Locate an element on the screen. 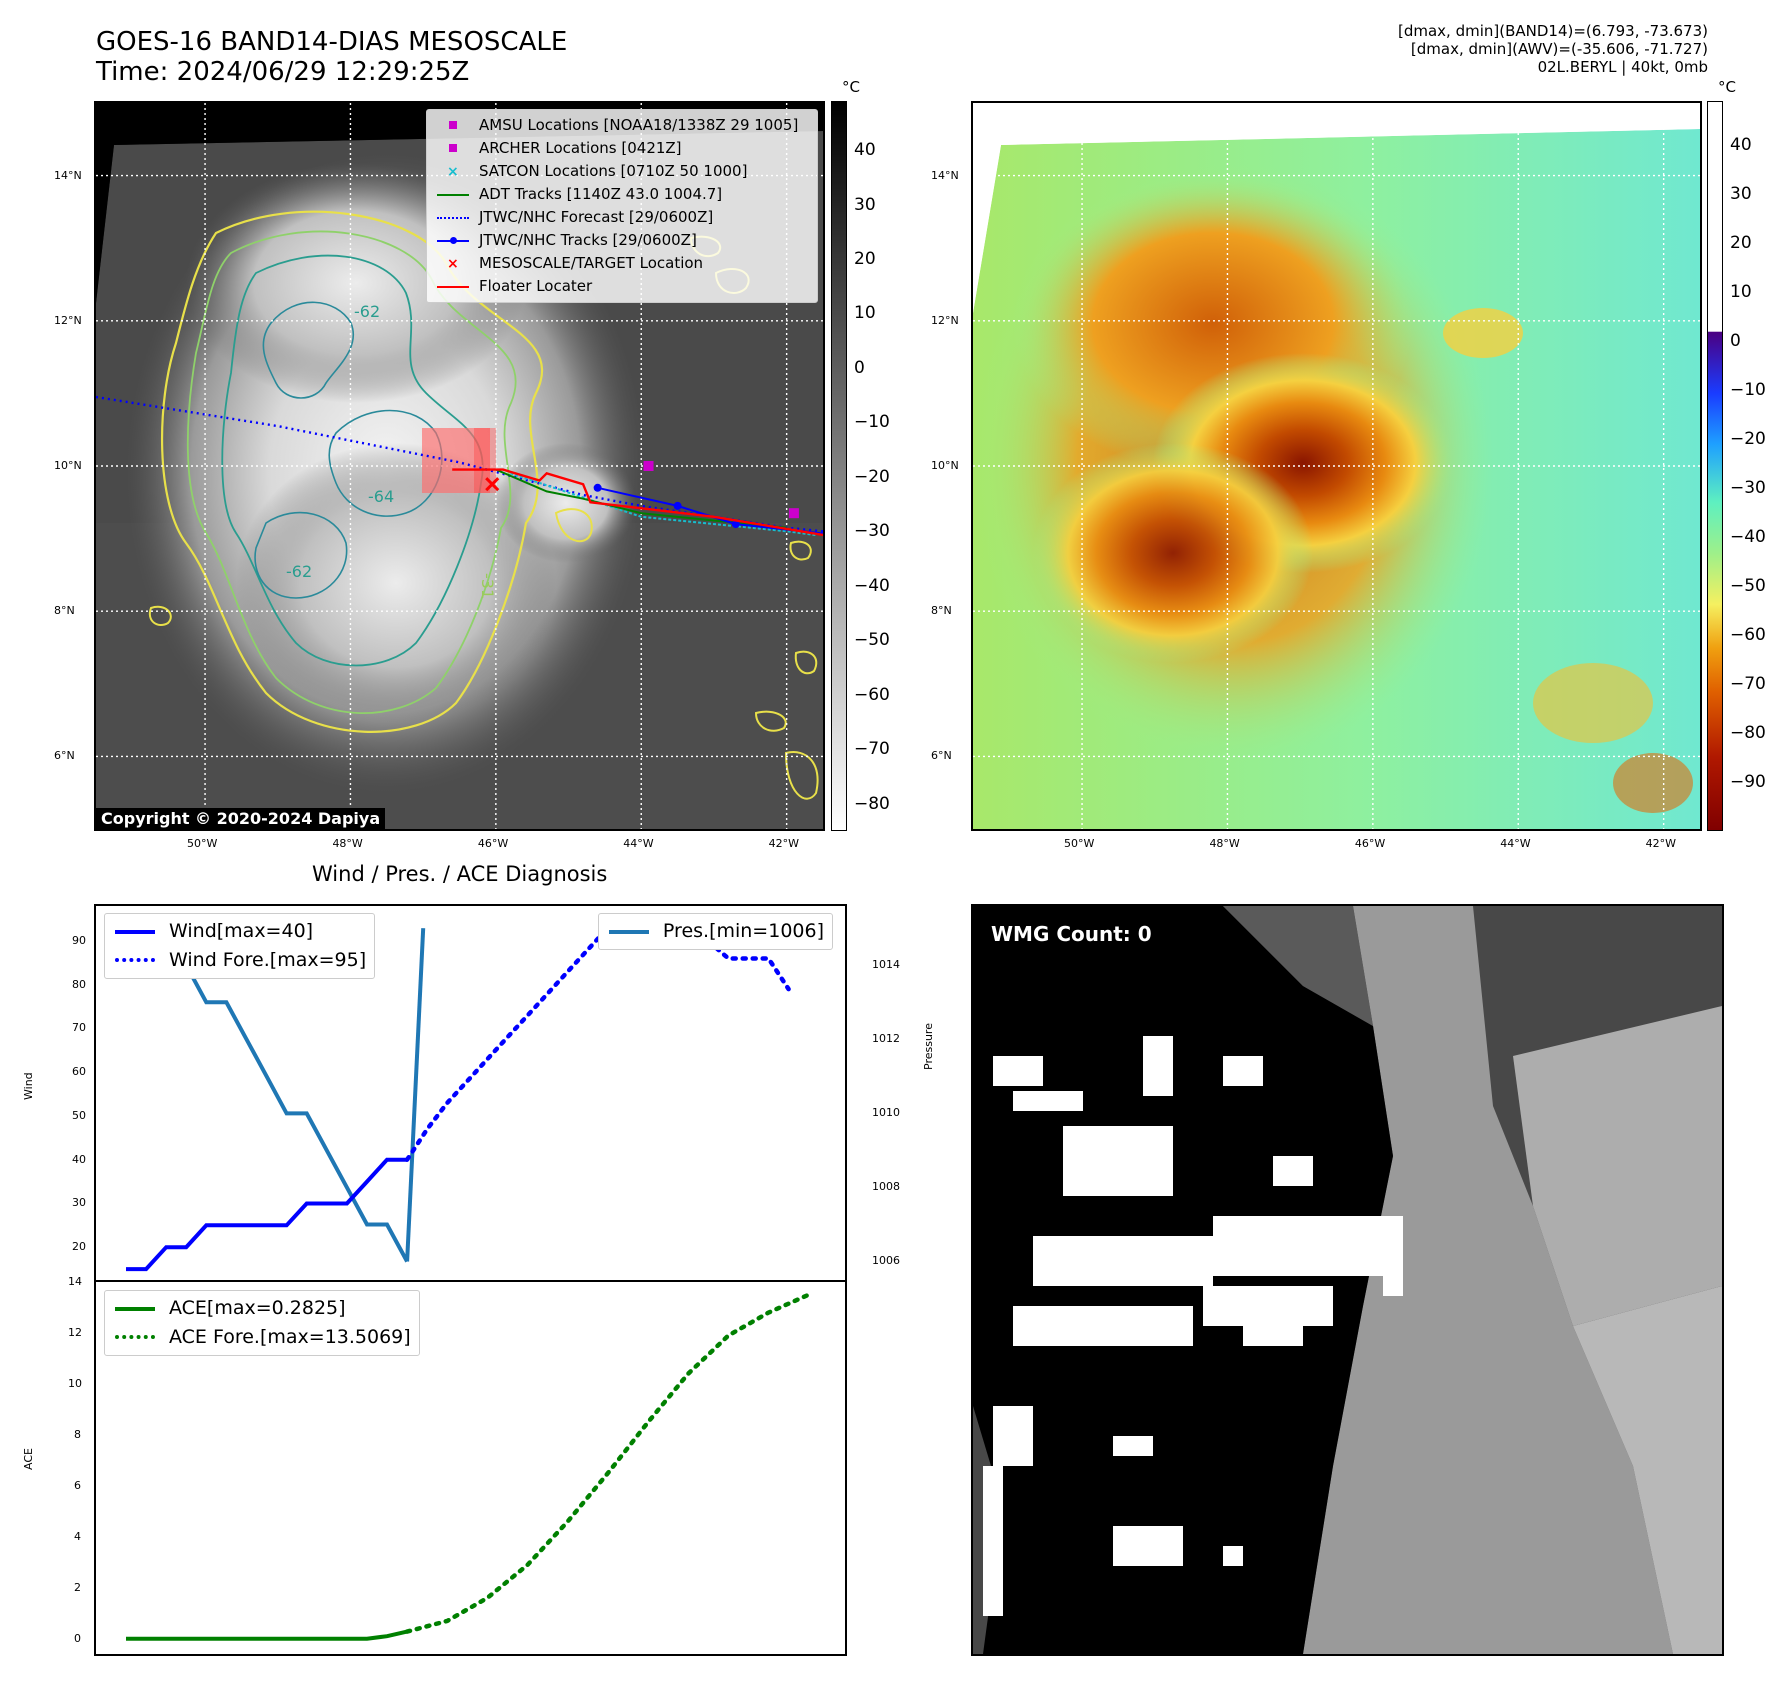 The width and height of the screenshot is (1788, 1690). ace-tick-label: 14 is located at coordinates (75, 1281).